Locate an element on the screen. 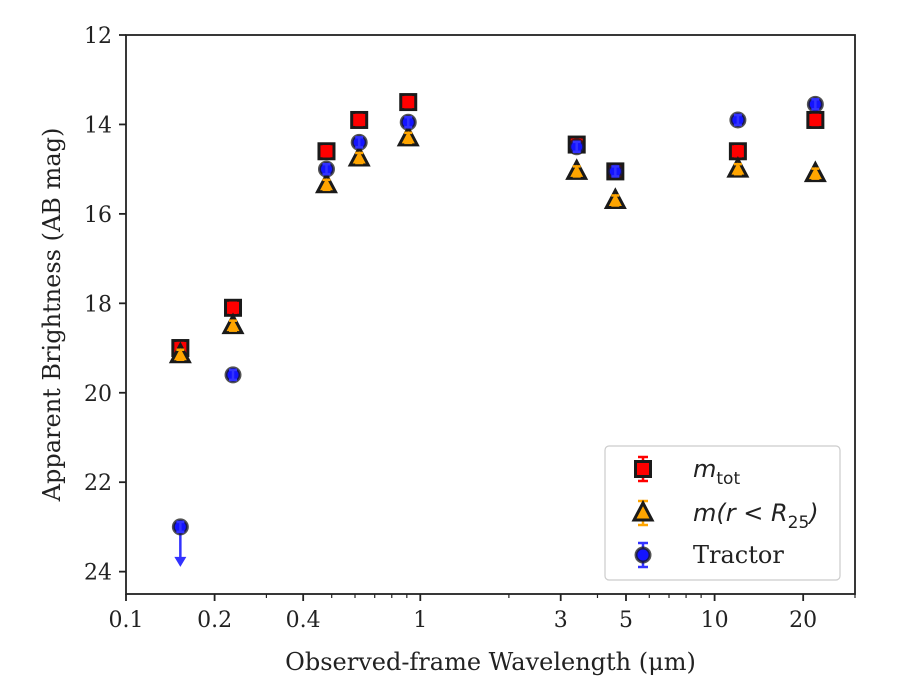 The width and height of the screenshot is (900, 700). x-tick-label-1: 0.2 is located at coordinates (214, 620).